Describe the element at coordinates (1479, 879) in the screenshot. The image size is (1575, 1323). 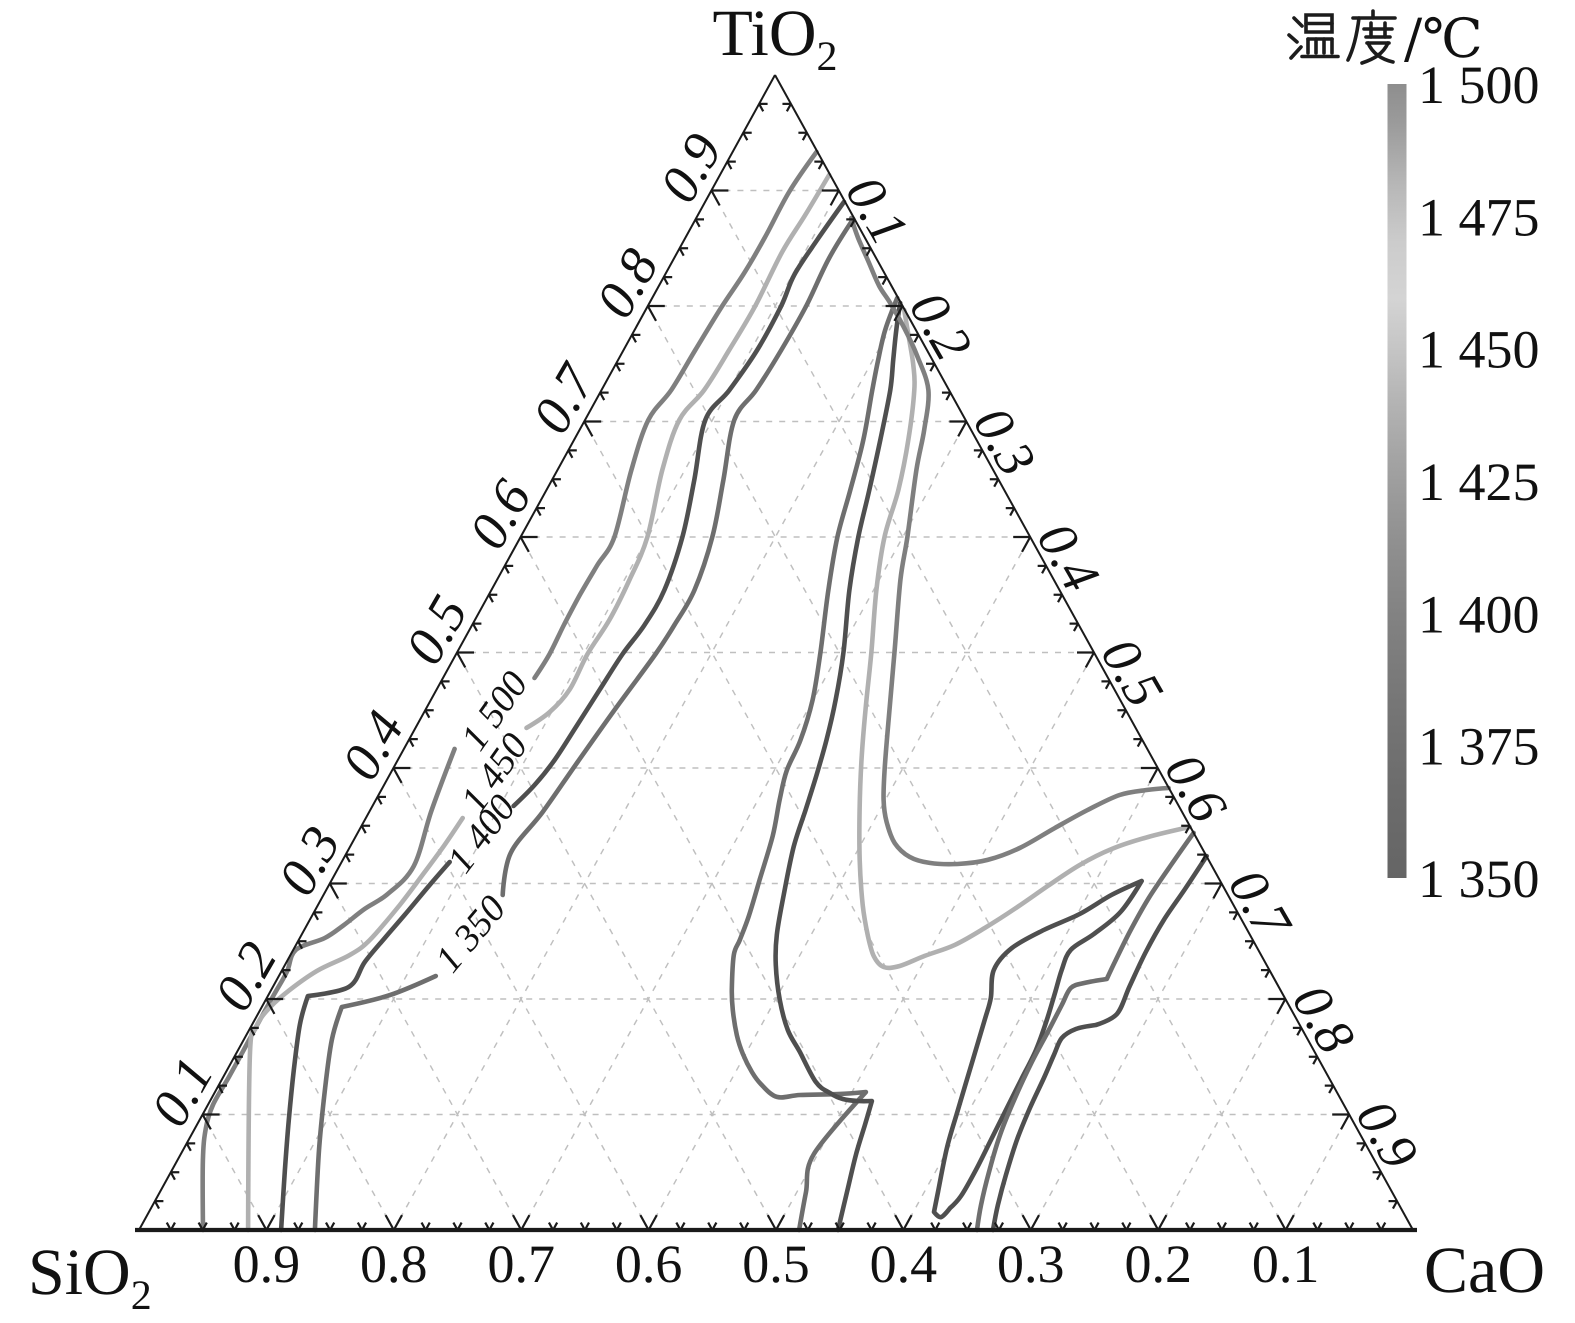
I see `colorbar-tick-label: 1 350` at that location.